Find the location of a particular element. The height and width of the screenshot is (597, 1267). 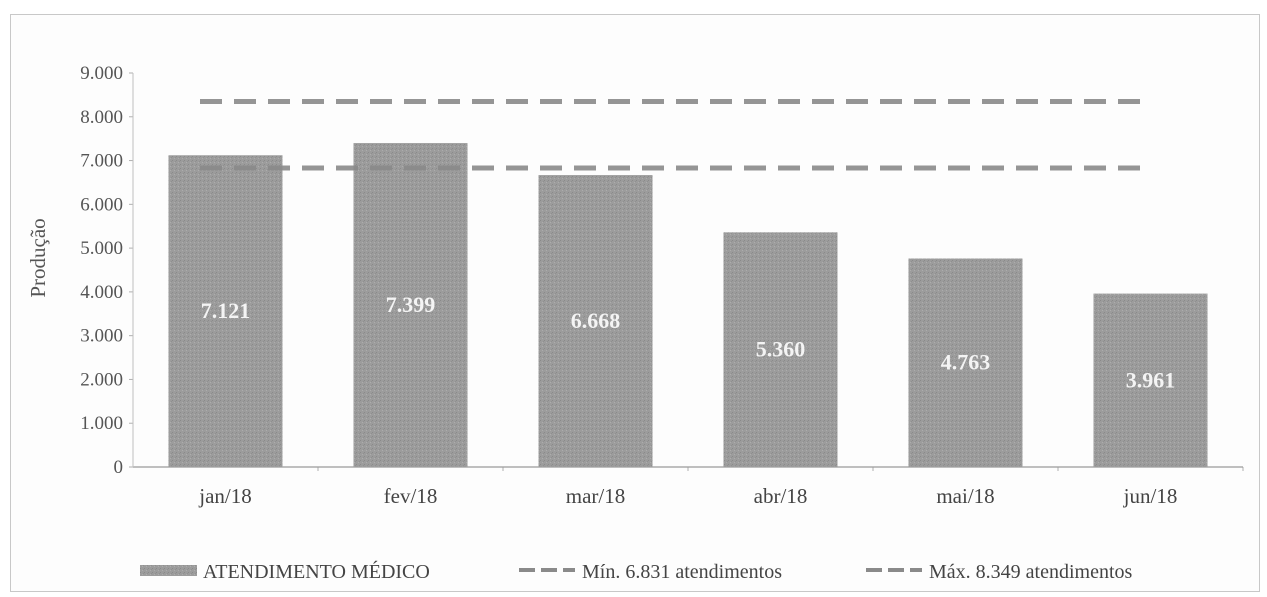

y-tick-label: 6.000 is located at coordinates (101, 204).